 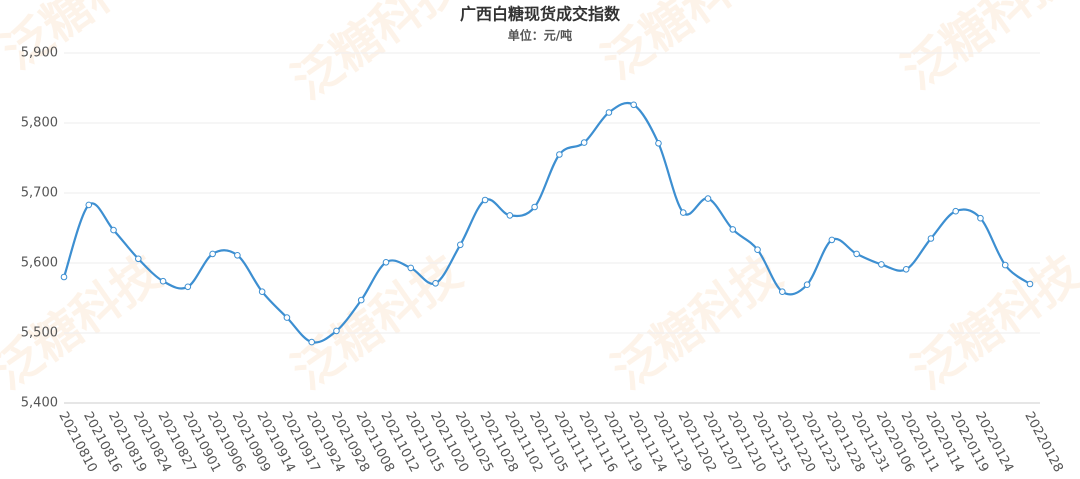 I want to click on chart-title: 广西白糖现货成交指数, so click(x=540, y=14).